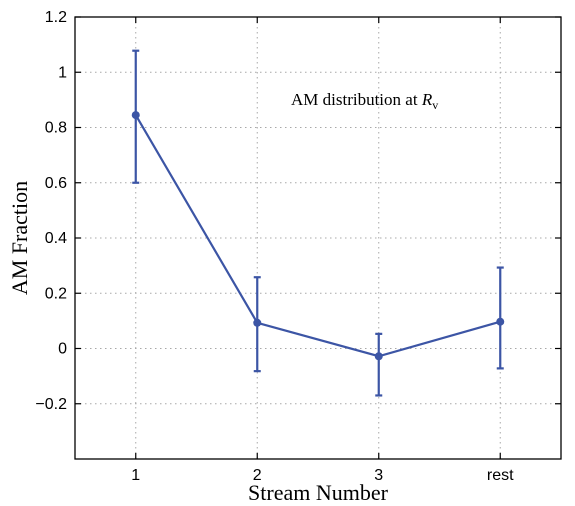 The width and height of the screenshot is (575, 506). Describe the element at coordinates (257, 475) in the screenshot. I see `x-tick-label: 2` at that location.